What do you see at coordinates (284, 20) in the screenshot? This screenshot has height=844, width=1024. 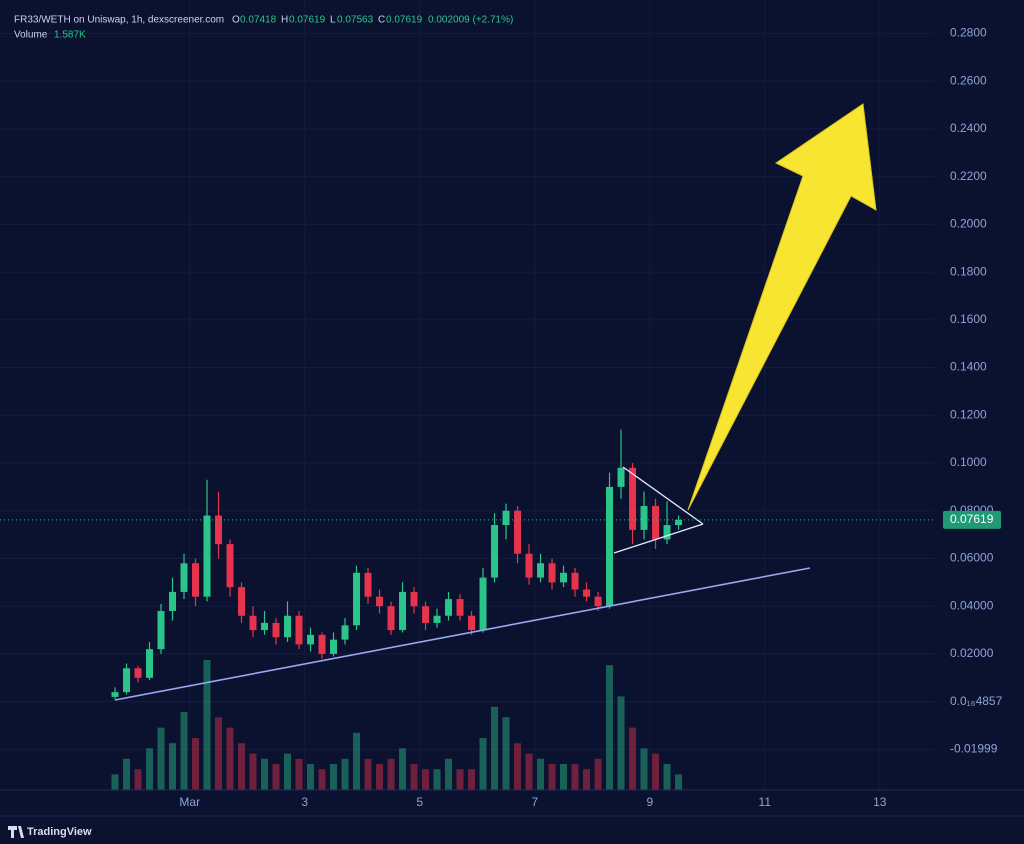 I see `high-key: H` at bounding box center [284, 20].